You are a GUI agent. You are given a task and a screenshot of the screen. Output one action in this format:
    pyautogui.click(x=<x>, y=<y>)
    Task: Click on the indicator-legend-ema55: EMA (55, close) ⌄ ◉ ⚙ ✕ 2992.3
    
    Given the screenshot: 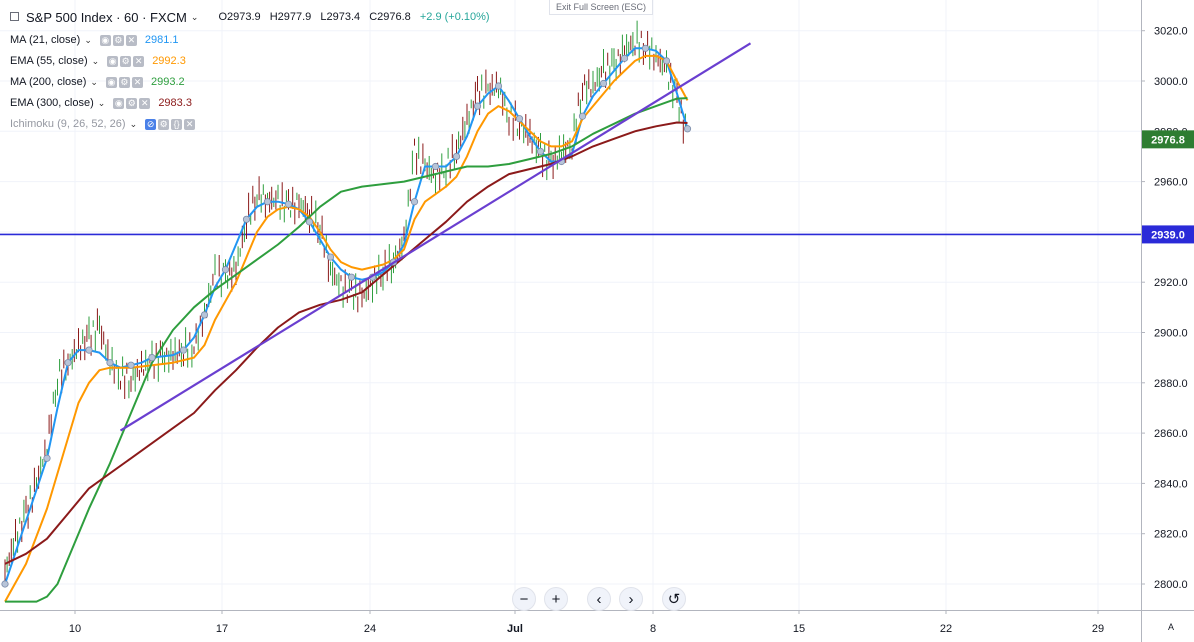 What is the action you would take?
    pyautogui.click(x=98, y=61)
    